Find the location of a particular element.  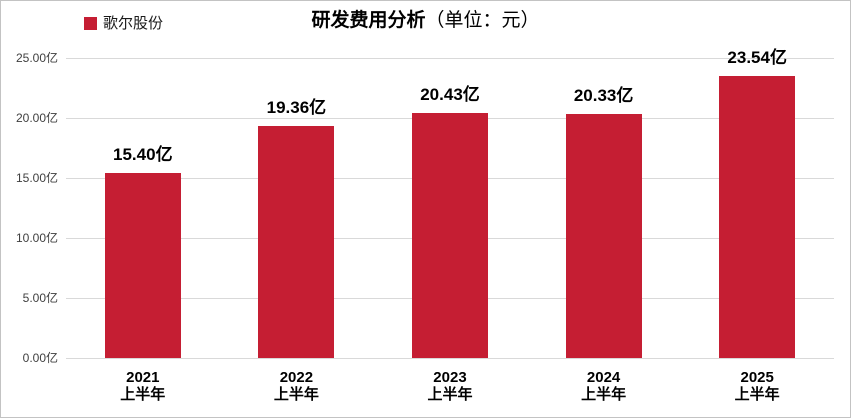

y-axis-tick-label: 15.00亿 is located at coordinates (36, 178).